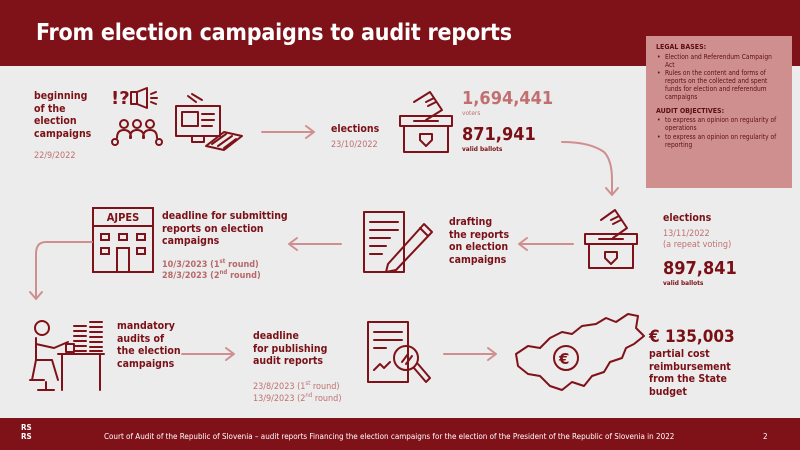  I want to click on campaign-audience-icon: !?, so click(137, 116).